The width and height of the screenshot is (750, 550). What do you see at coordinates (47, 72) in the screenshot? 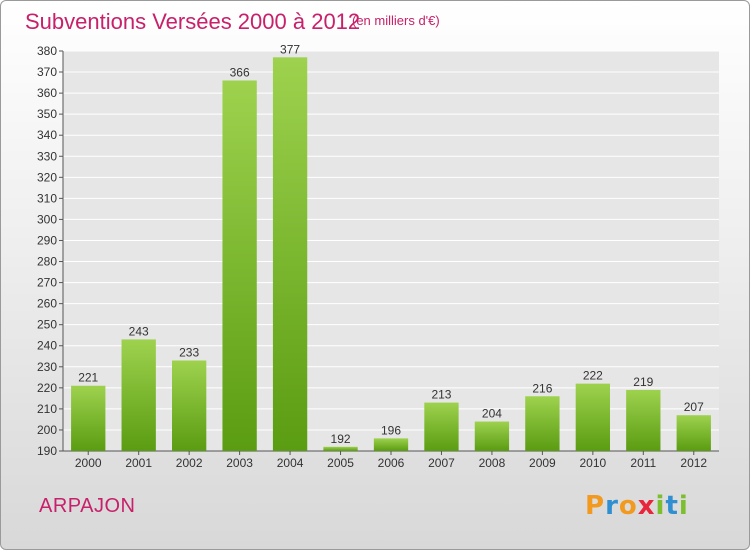
I see `y-tick-label: 370` at bounding box center [47, 72].